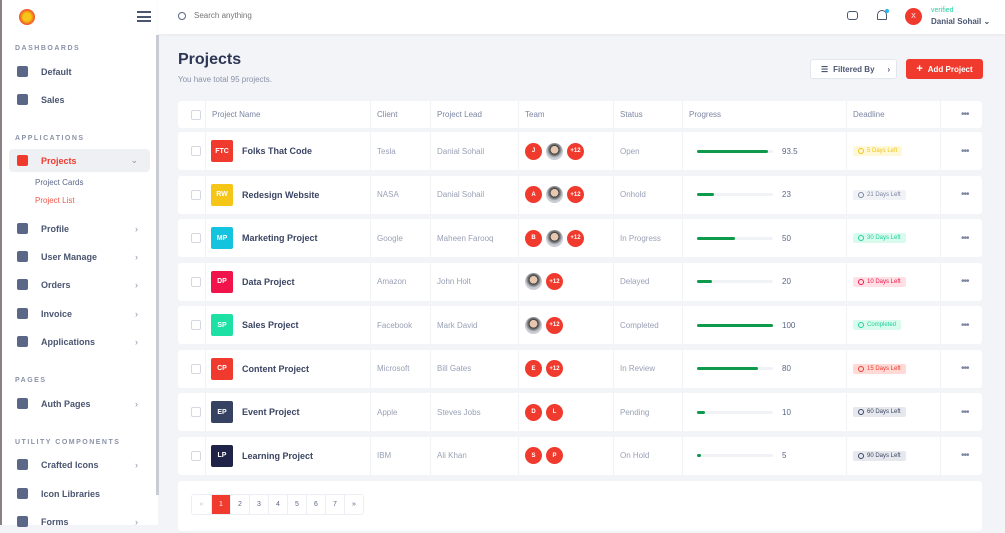  What do you see at coordinates (533, 455) in the screenshot?
I see `team-member-avatar: S` at bounding box center [533, 455].